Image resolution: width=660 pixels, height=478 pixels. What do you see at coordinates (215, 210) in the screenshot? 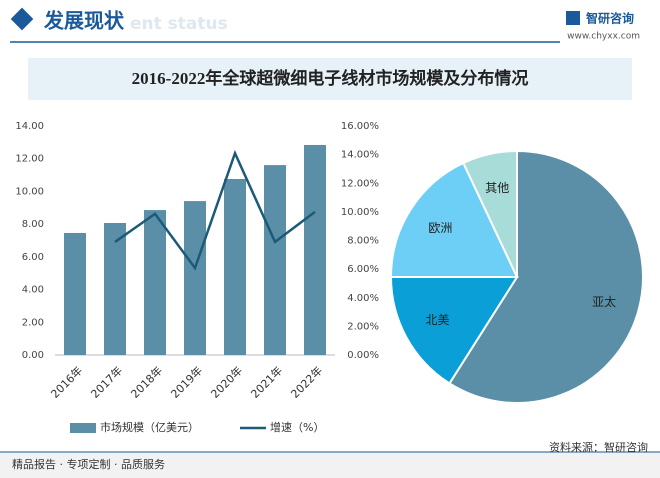
I see `line` at bounding box center [215, 210].